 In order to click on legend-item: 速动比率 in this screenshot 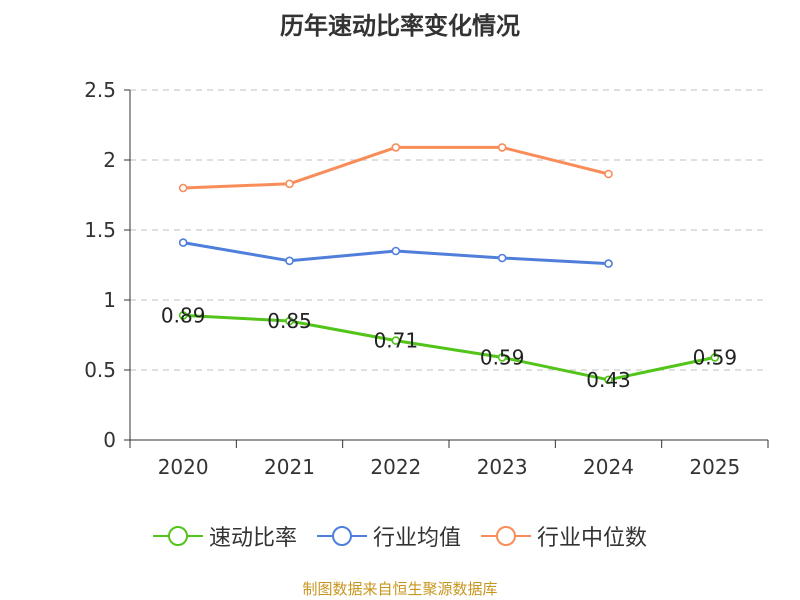, I will do `click(224, 536)`.